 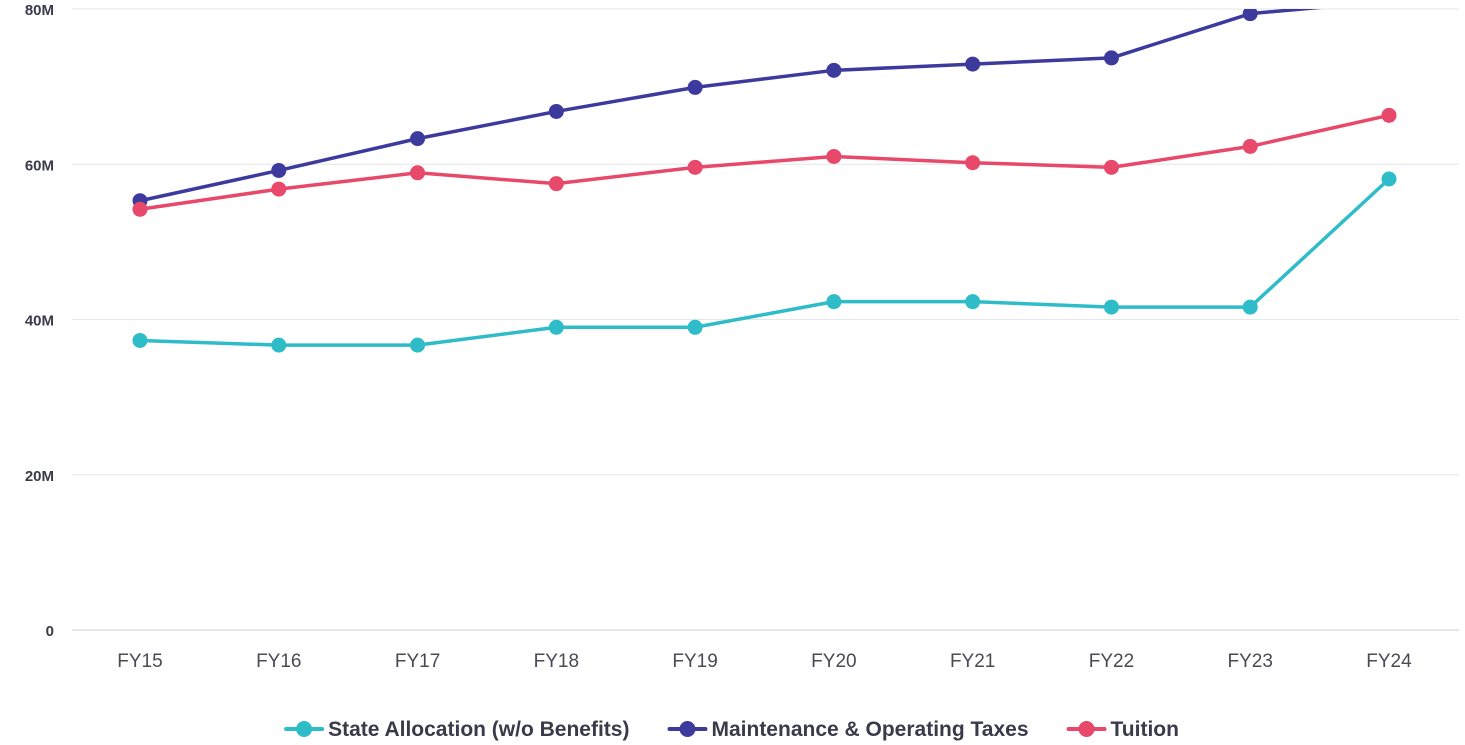 I want to click on legend-item: Maintenance & Operating Taxes, so click(x=848, y=729).